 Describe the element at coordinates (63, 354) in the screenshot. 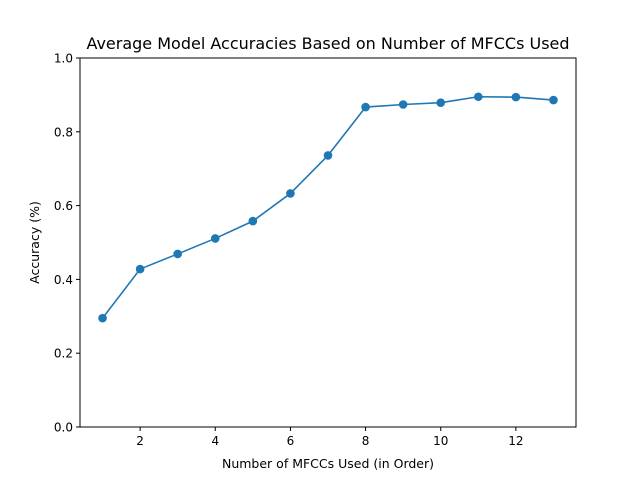

I see `y-tick-label: 0.2` at that location.